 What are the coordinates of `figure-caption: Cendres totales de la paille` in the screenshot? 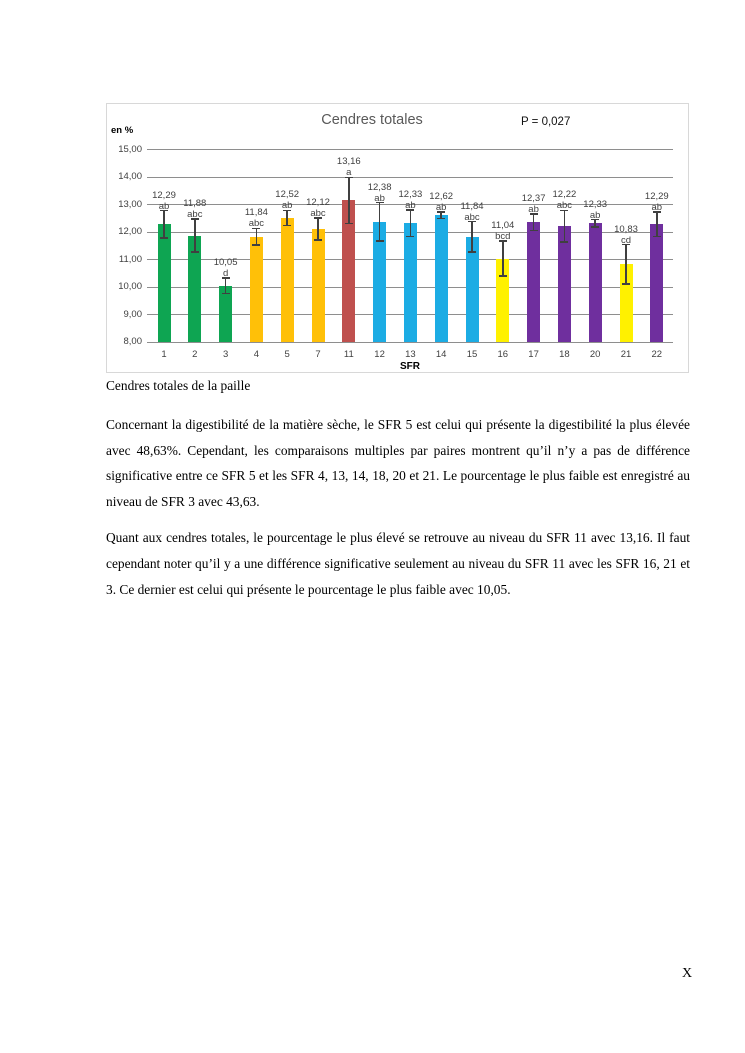 It's located at (178, 385).